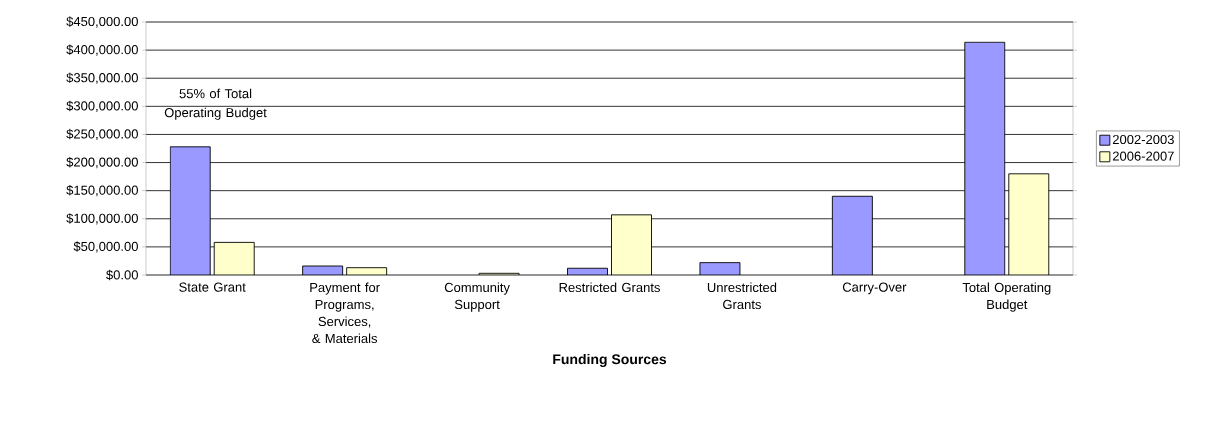 The width and height of the screenshot is (1214, 428). What do you see at coordinates (122, 275) in the screenshot?
I see `y-tick-label: $0.00` at bounding box center [122, 275].